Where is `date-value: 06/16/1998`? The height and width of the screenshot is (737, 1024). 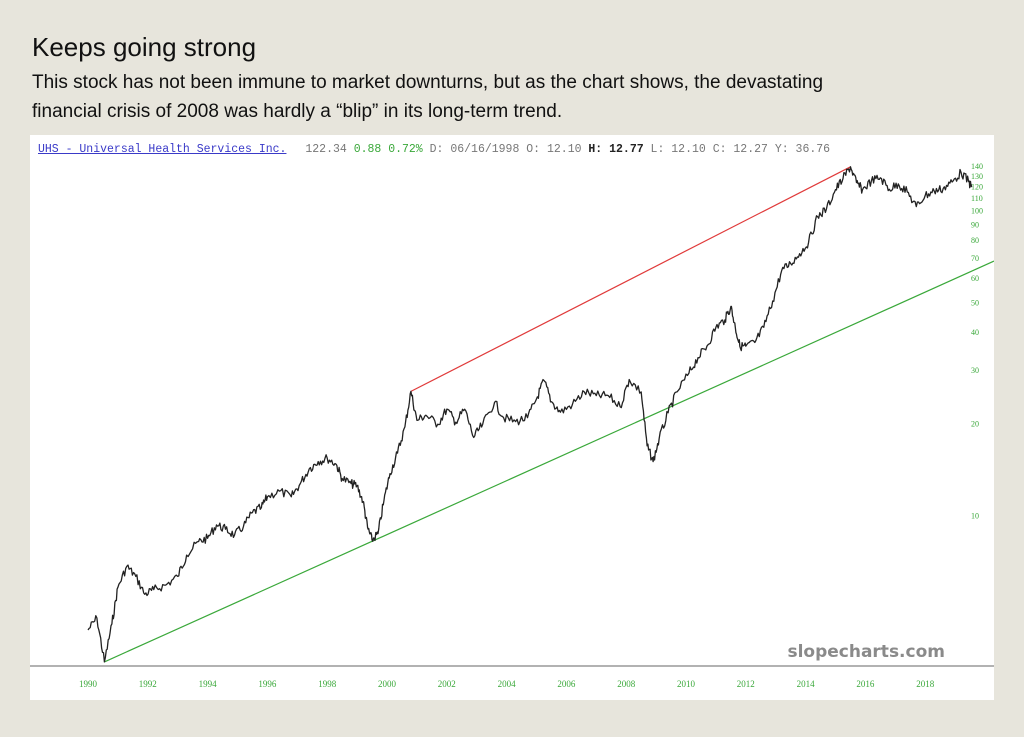 date-value: 06/16/1998 is located at coordinates (485, 149).